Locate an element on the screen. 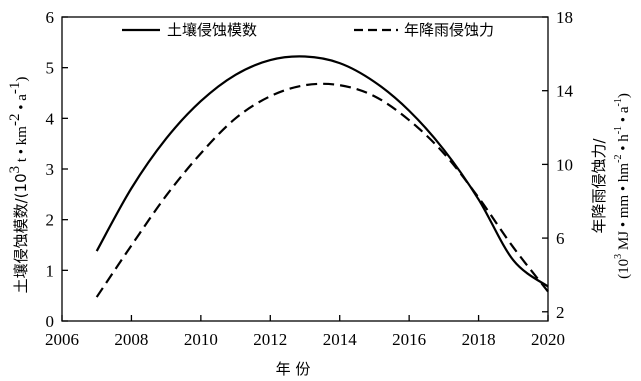 The width and height of the screenshot is (641, 381). x-tick-label: 2020 is located at coordinates (548, 339).